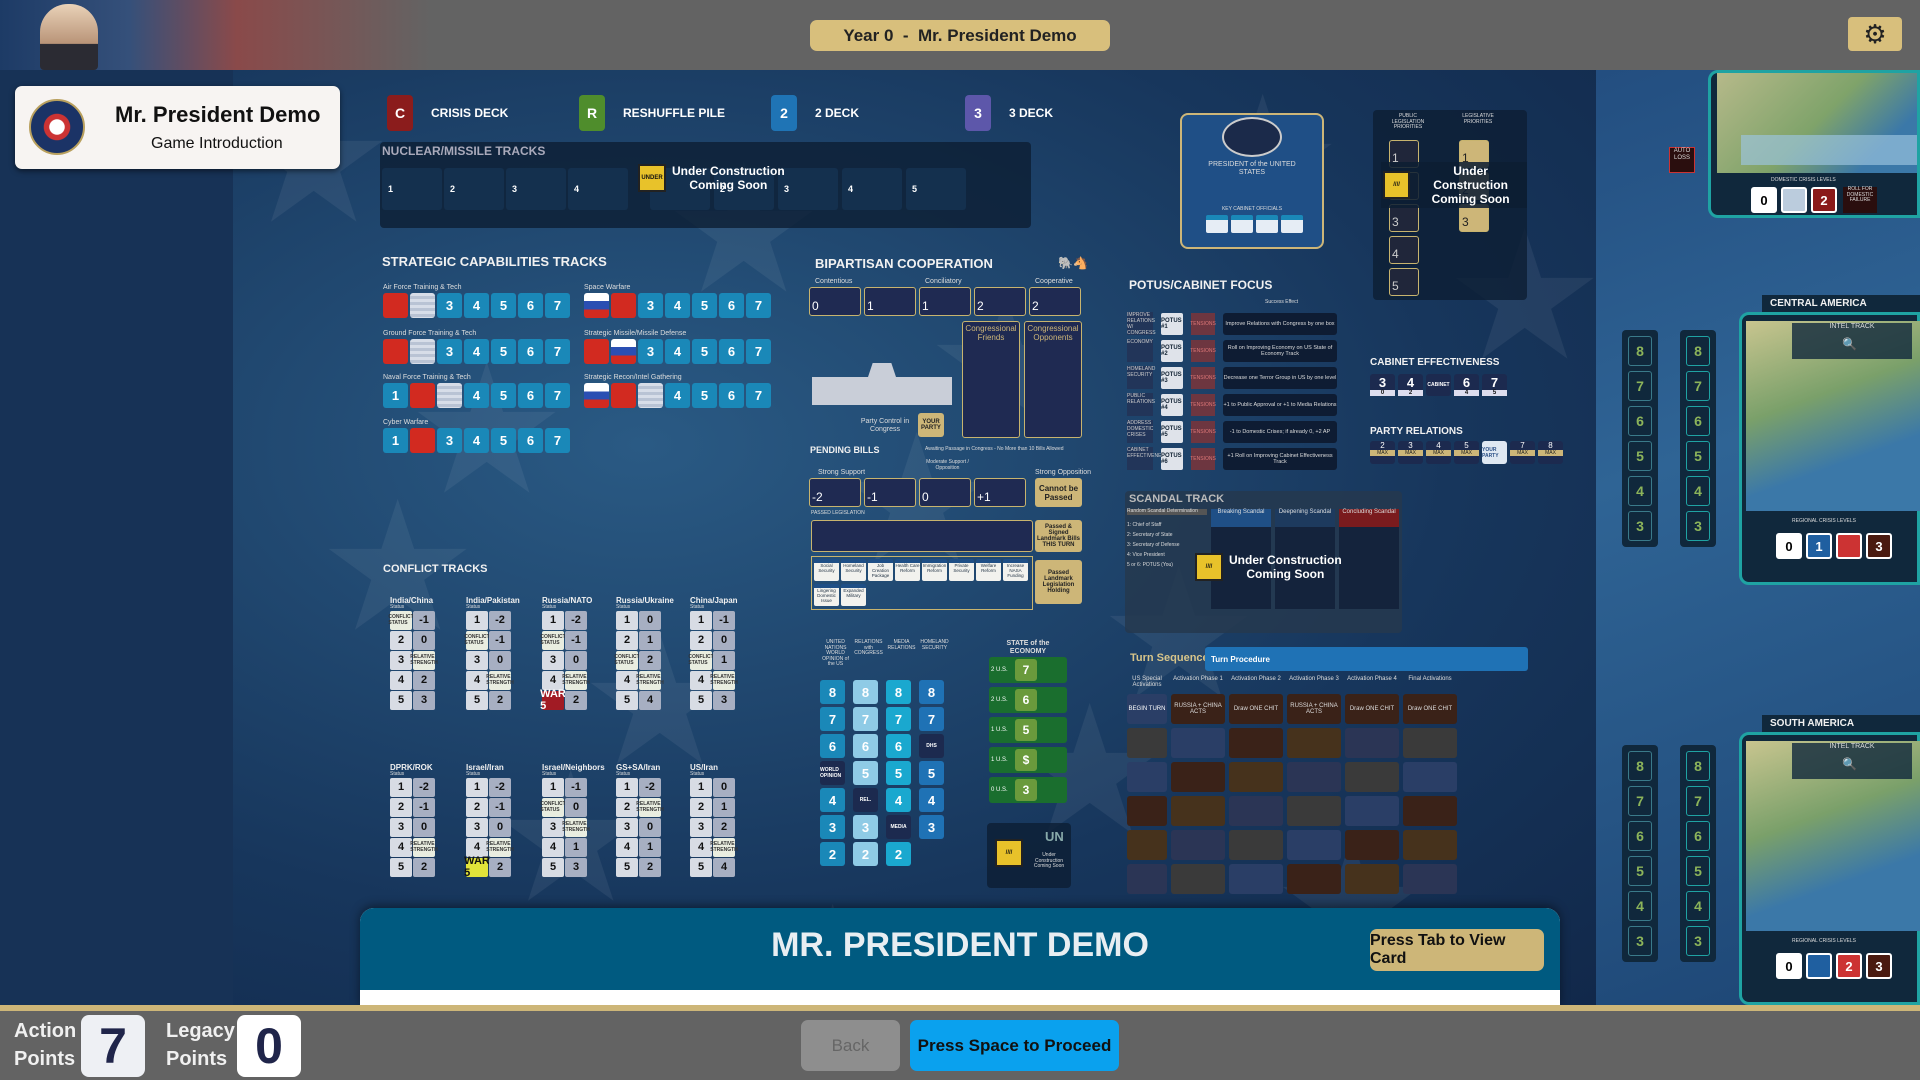 This screenshot has width=1920, height=1080. Describe the element at coordinates (1172, 458) in the screenshot. I see `potus-chip: POTUS #6` at that location.